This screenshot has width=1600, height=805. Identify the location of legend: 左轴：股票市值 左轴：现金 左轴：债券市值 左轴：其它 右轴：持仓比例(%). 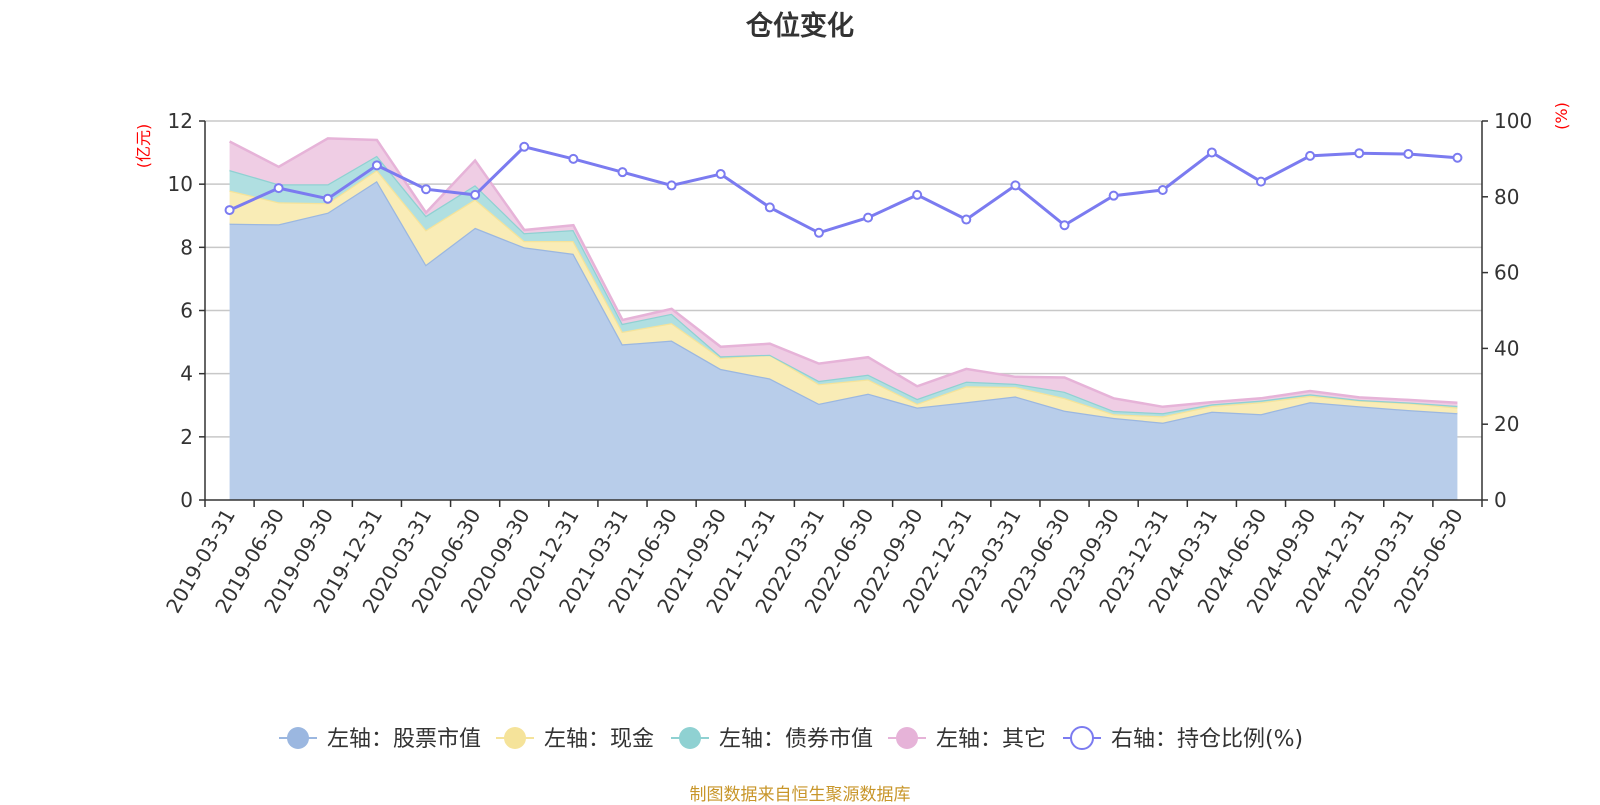
(791, 739).